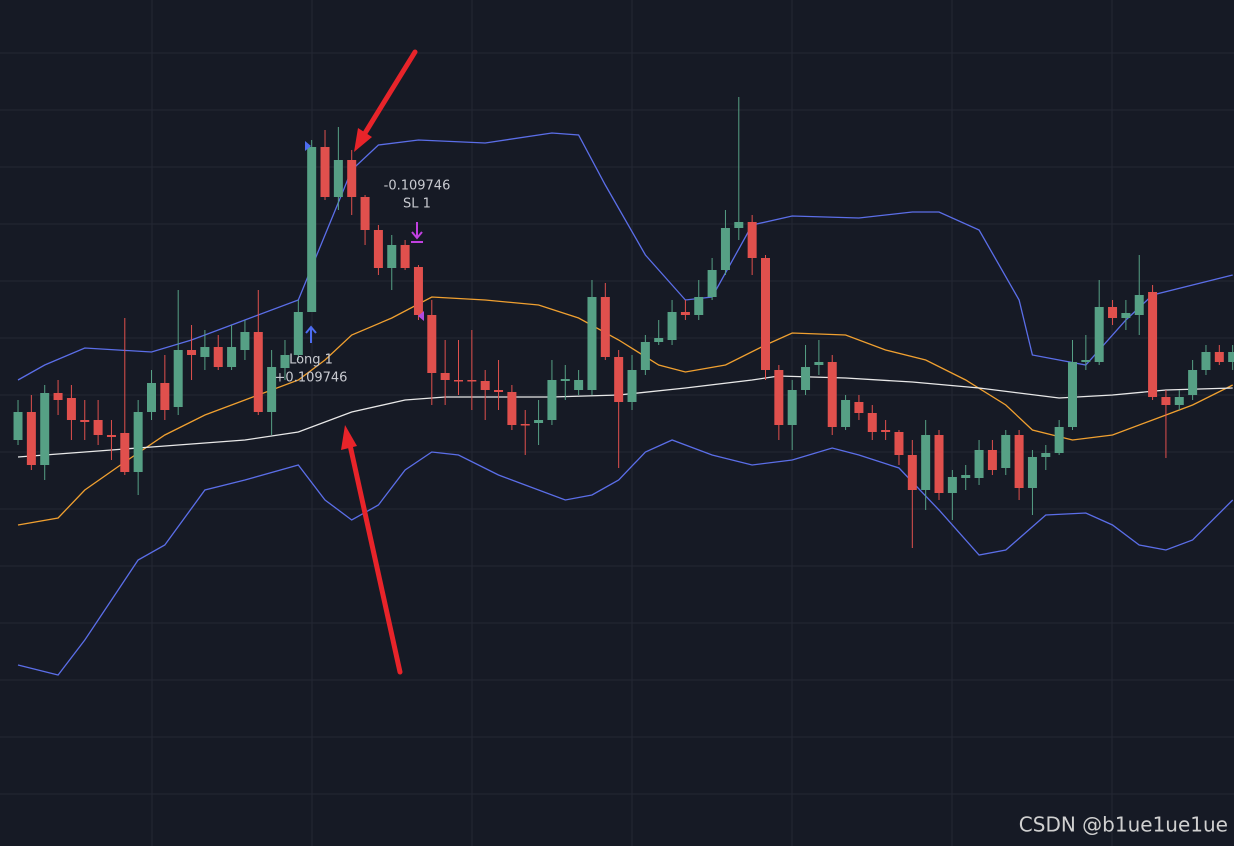 The width and height of the screenshot is (1234, 846). Describe the element at coordinates (311, 334) in the screenshot. I see `long-arrow` at that location.